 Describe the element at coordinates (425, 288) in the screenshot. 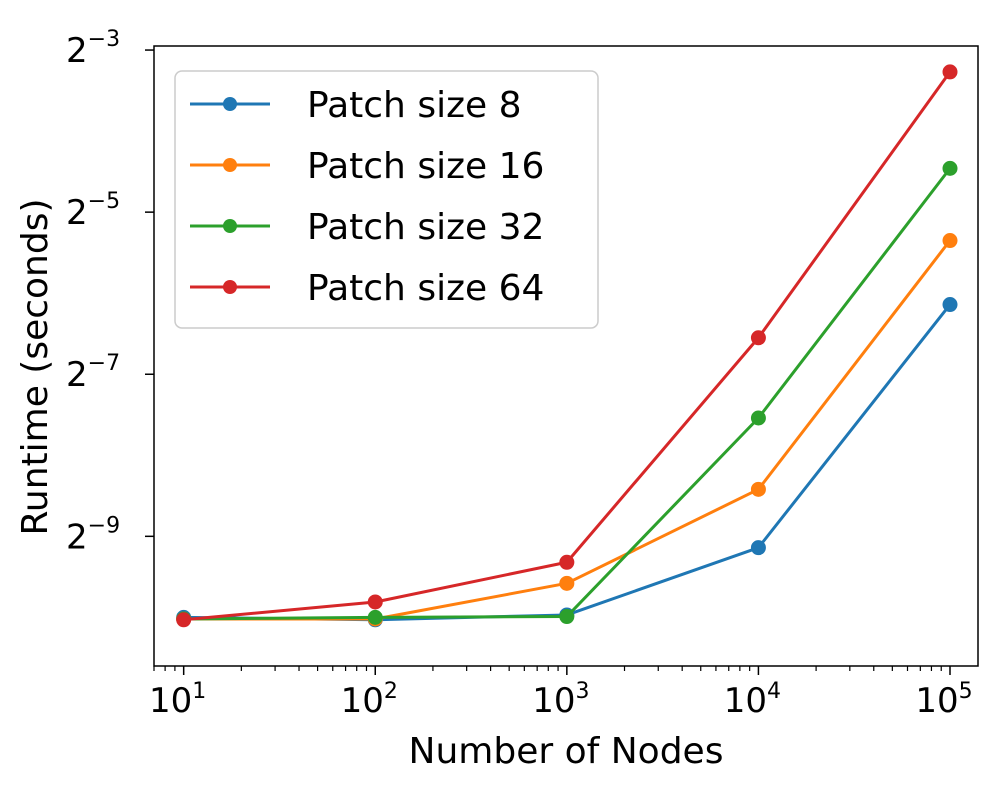

I see `legend-label: Patch size 64` at that location.